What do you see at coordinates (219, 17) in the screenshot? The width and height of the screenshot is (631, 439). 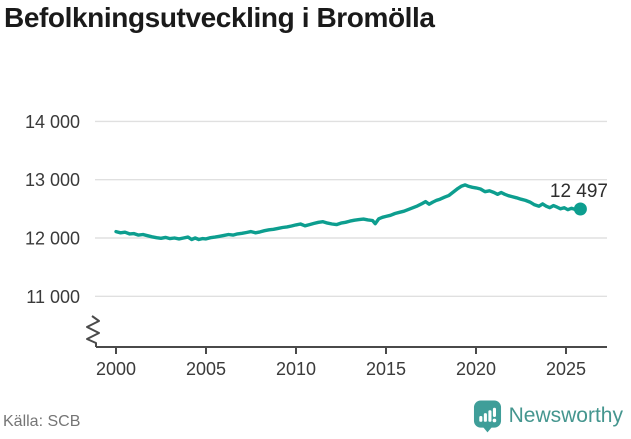 I see `page-title: Befolkningsutveckling i Bromölla` at bounding box center [219, 17].